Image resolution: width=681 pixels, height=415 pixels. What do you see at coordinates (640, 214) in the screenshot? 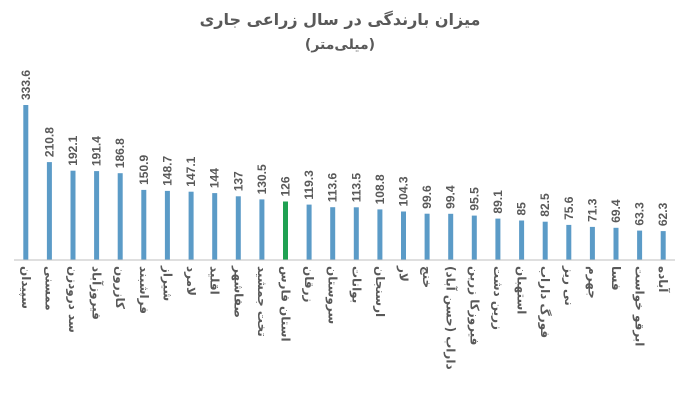
I see `value-label: 63.3` at bounding box center [640, 214].